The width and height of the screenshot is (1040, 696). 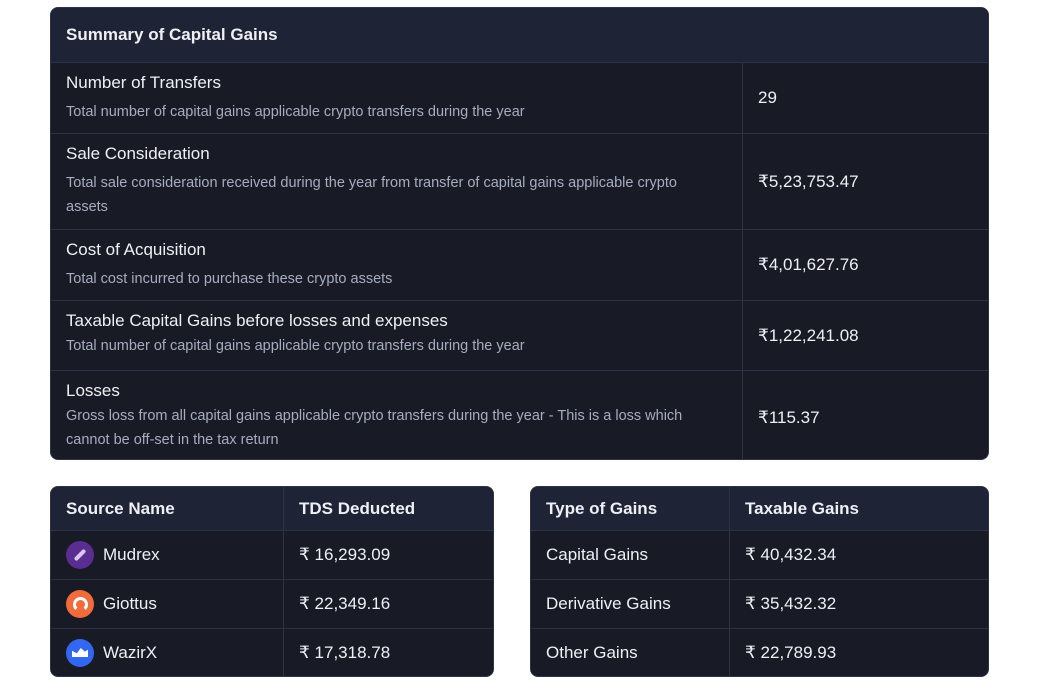 What do you see at coordinates (808, 335) in the screenshot?
I see `row-value: ₹1,22,241.08` at bounding box center [808, 335].